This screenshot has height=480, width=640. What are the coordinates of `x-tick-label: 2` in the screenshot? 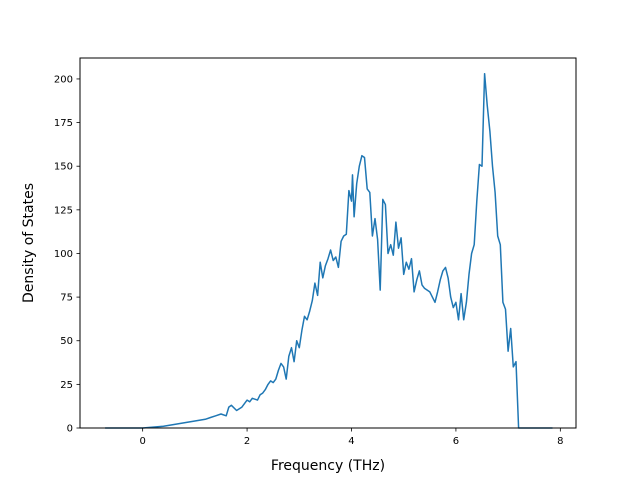 It's located at (247, 441).